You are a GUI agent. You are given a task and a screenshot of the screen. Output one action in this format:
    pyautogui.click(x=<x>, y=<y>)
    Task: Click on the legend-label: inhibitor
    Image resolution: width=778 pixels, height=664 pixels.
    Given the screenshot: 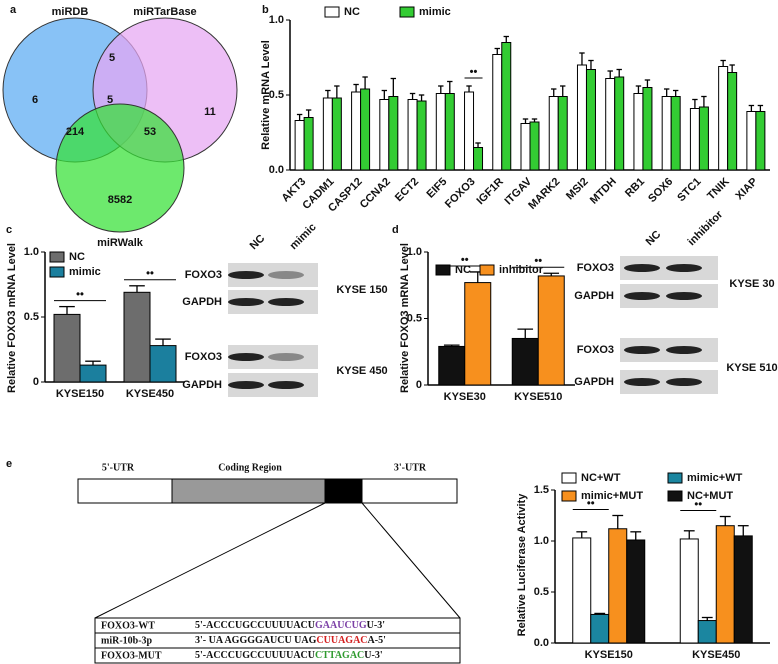 What is the action you would take?
    pyautogui.click(x=521, y=270)
    